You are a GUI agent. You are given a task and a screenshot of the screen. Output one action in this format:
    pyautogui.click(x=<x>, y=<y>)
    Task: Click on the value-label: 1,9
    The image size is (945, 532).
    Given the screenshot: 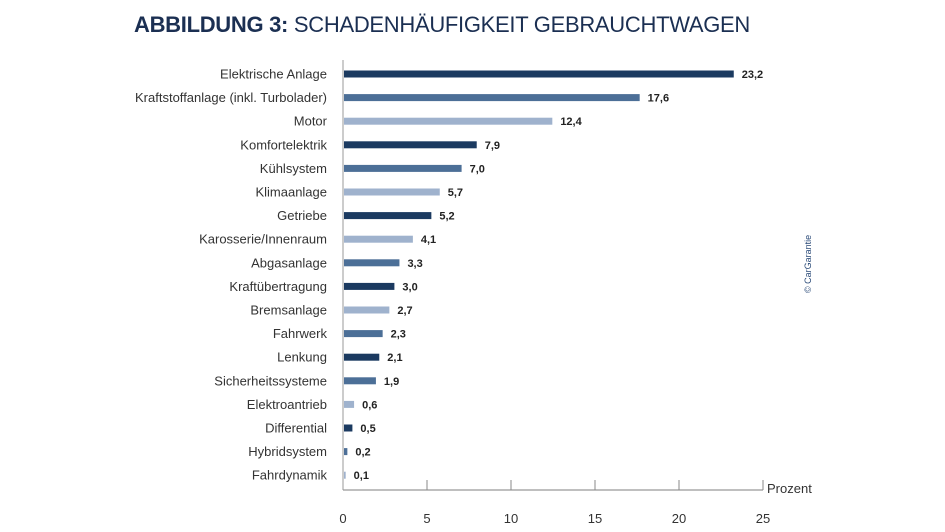 What is the action you would take?
    pyautogui.click(x=391, y=382)
    